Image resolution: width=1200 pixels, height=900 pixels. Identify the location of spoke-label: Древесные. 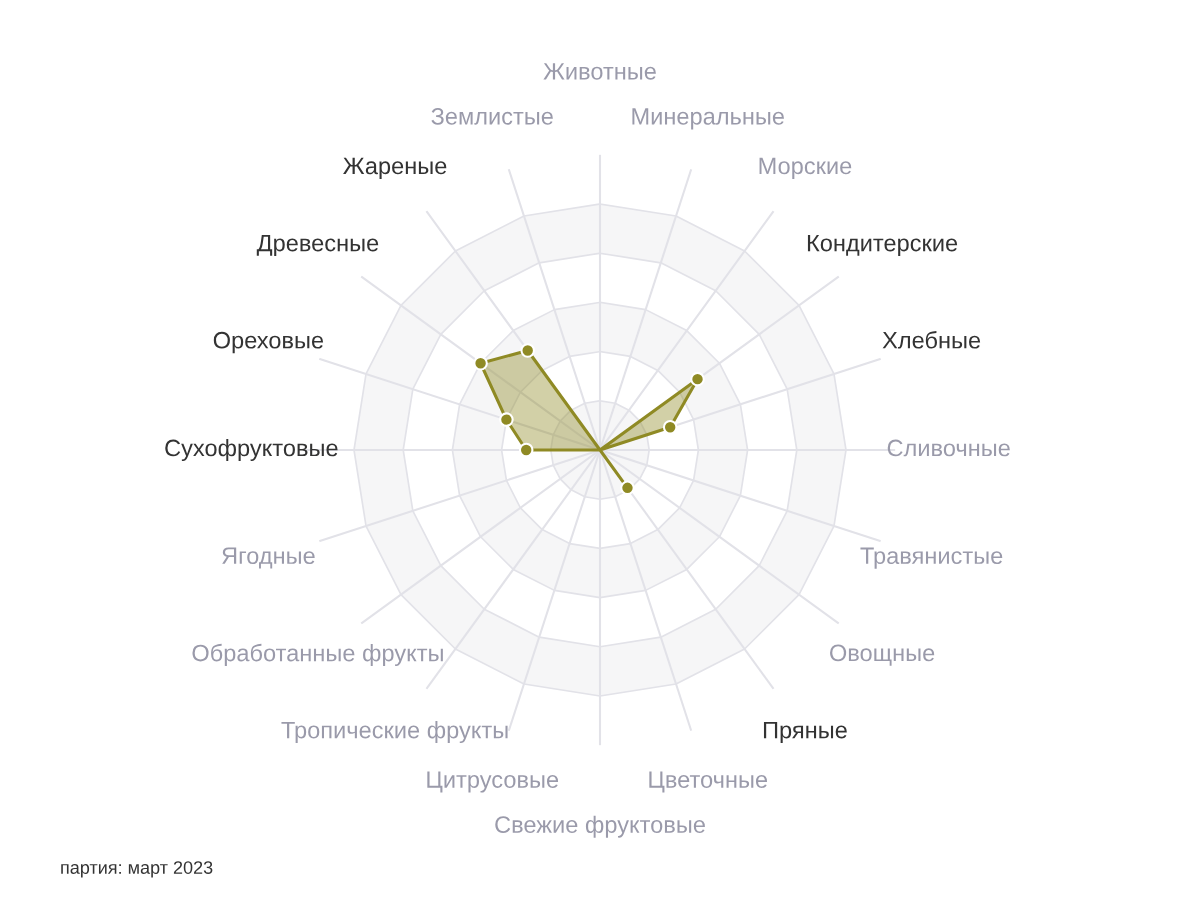
(317, 245).